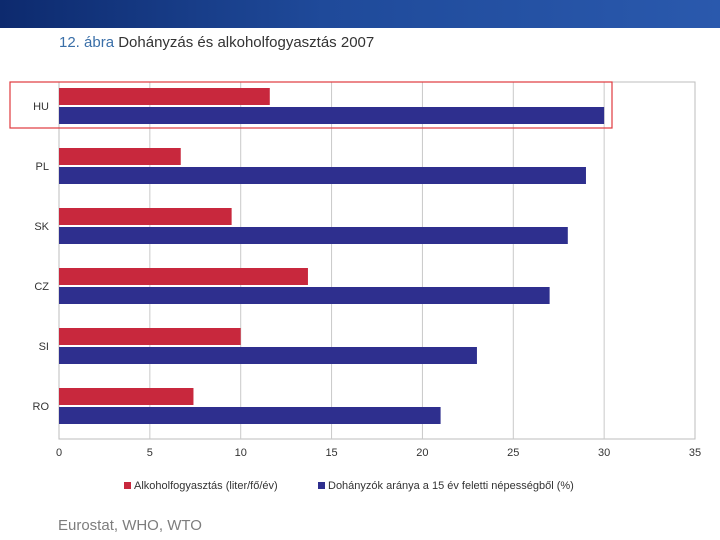 The image size is (720, 540). Describe the element at coordinates (604, 453) in the screenshot. I see `x-tick-label: 30` at that location.